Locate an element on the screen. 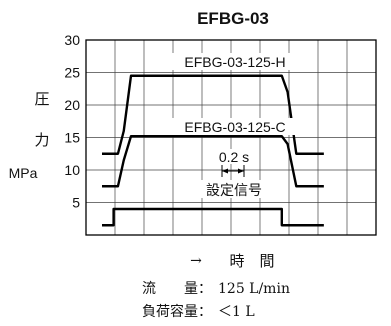 Image resolution: width=391 pixels, height=326 pixels. time-scale-marker is located at coordinates (233, 171).